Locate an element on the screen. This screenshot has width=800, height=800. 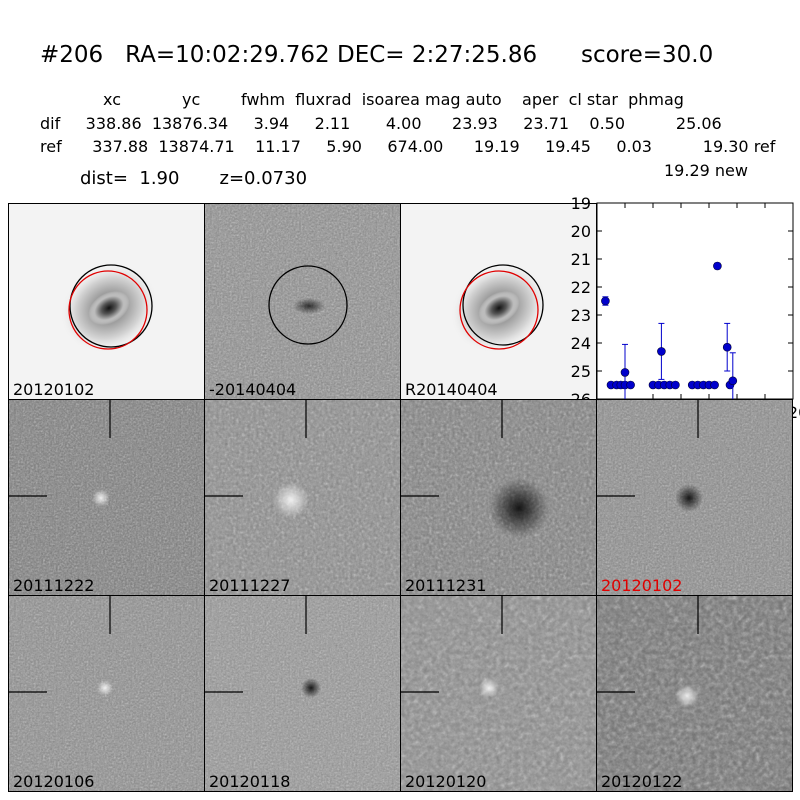
panel-label: 20111231 is located at coordinates (446, 585).